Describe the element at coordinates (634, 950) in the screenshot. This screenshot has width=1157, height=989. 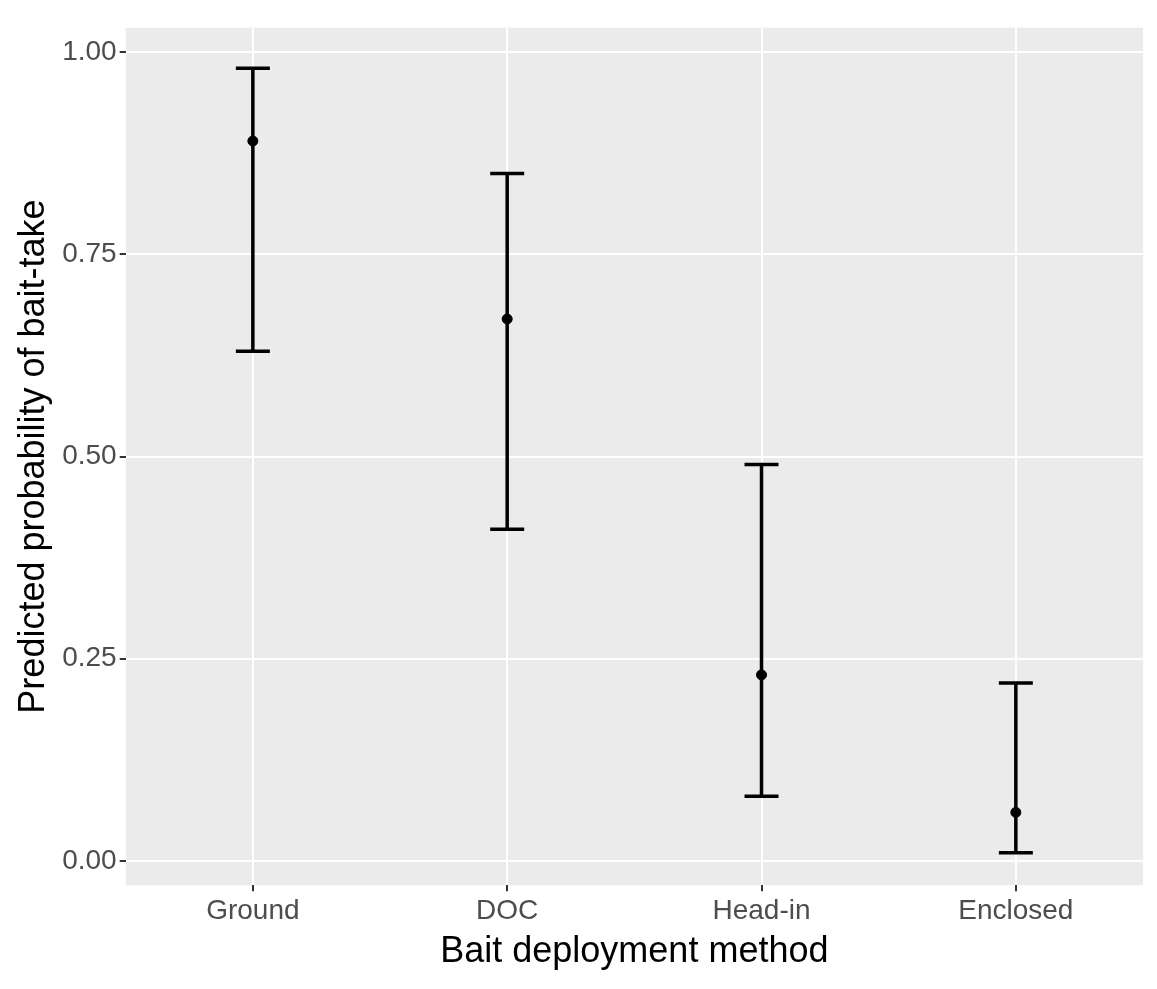
I see `x-axis-title: Bait deployment method` at that location.